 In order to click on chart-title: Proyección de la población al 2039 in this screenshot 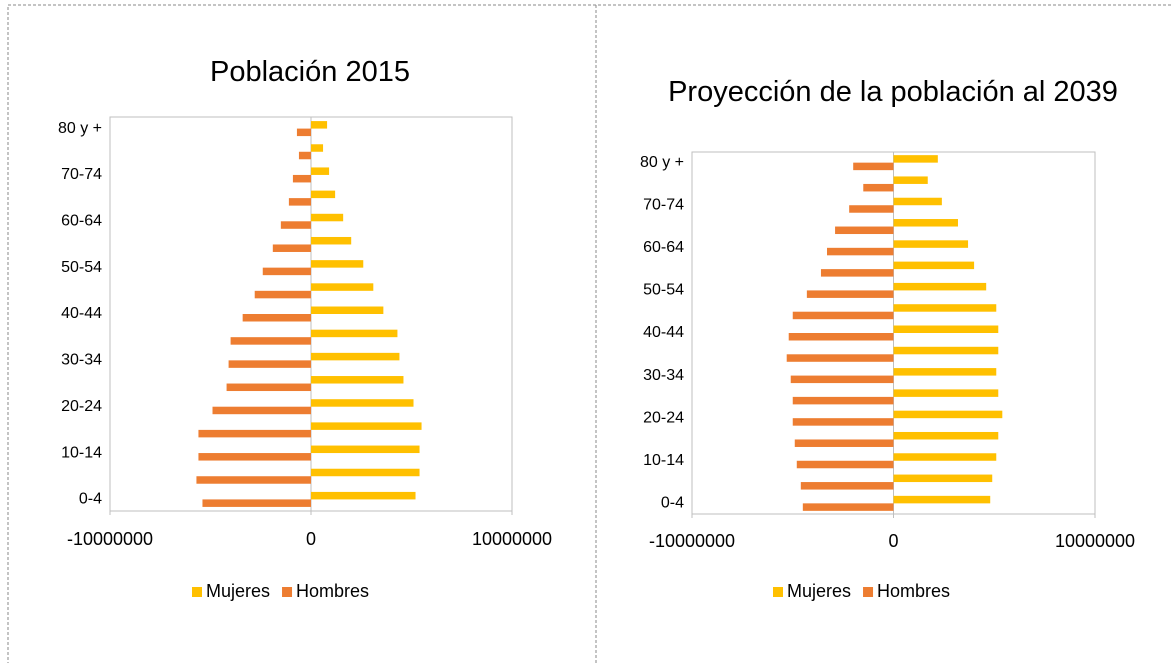, I will do `click(893, 92)`.